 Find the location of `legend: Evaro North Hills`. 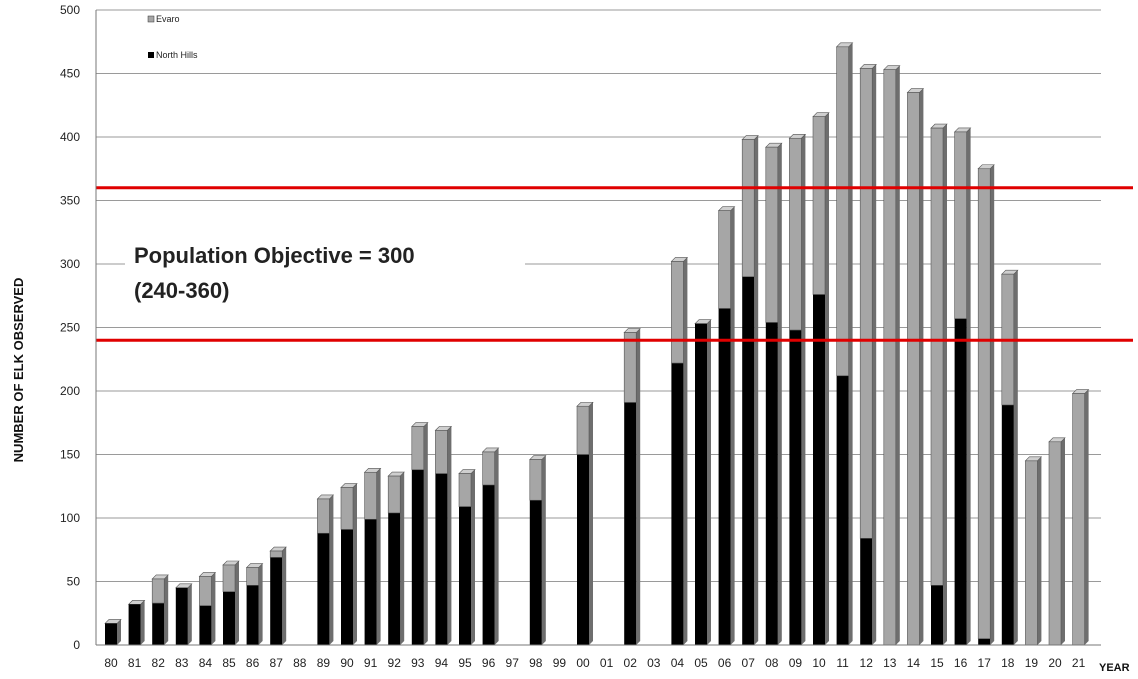

legend: Evaro North Hills is located at coordinates (172, 37).